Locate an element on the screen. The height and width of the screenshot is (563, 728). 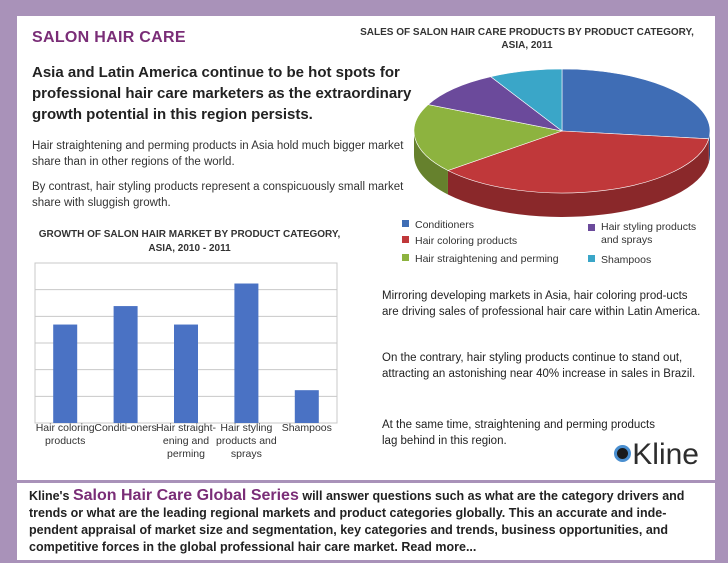
legend-item-straightening: Hair straightening and perming is located at coordinates (480, 259).